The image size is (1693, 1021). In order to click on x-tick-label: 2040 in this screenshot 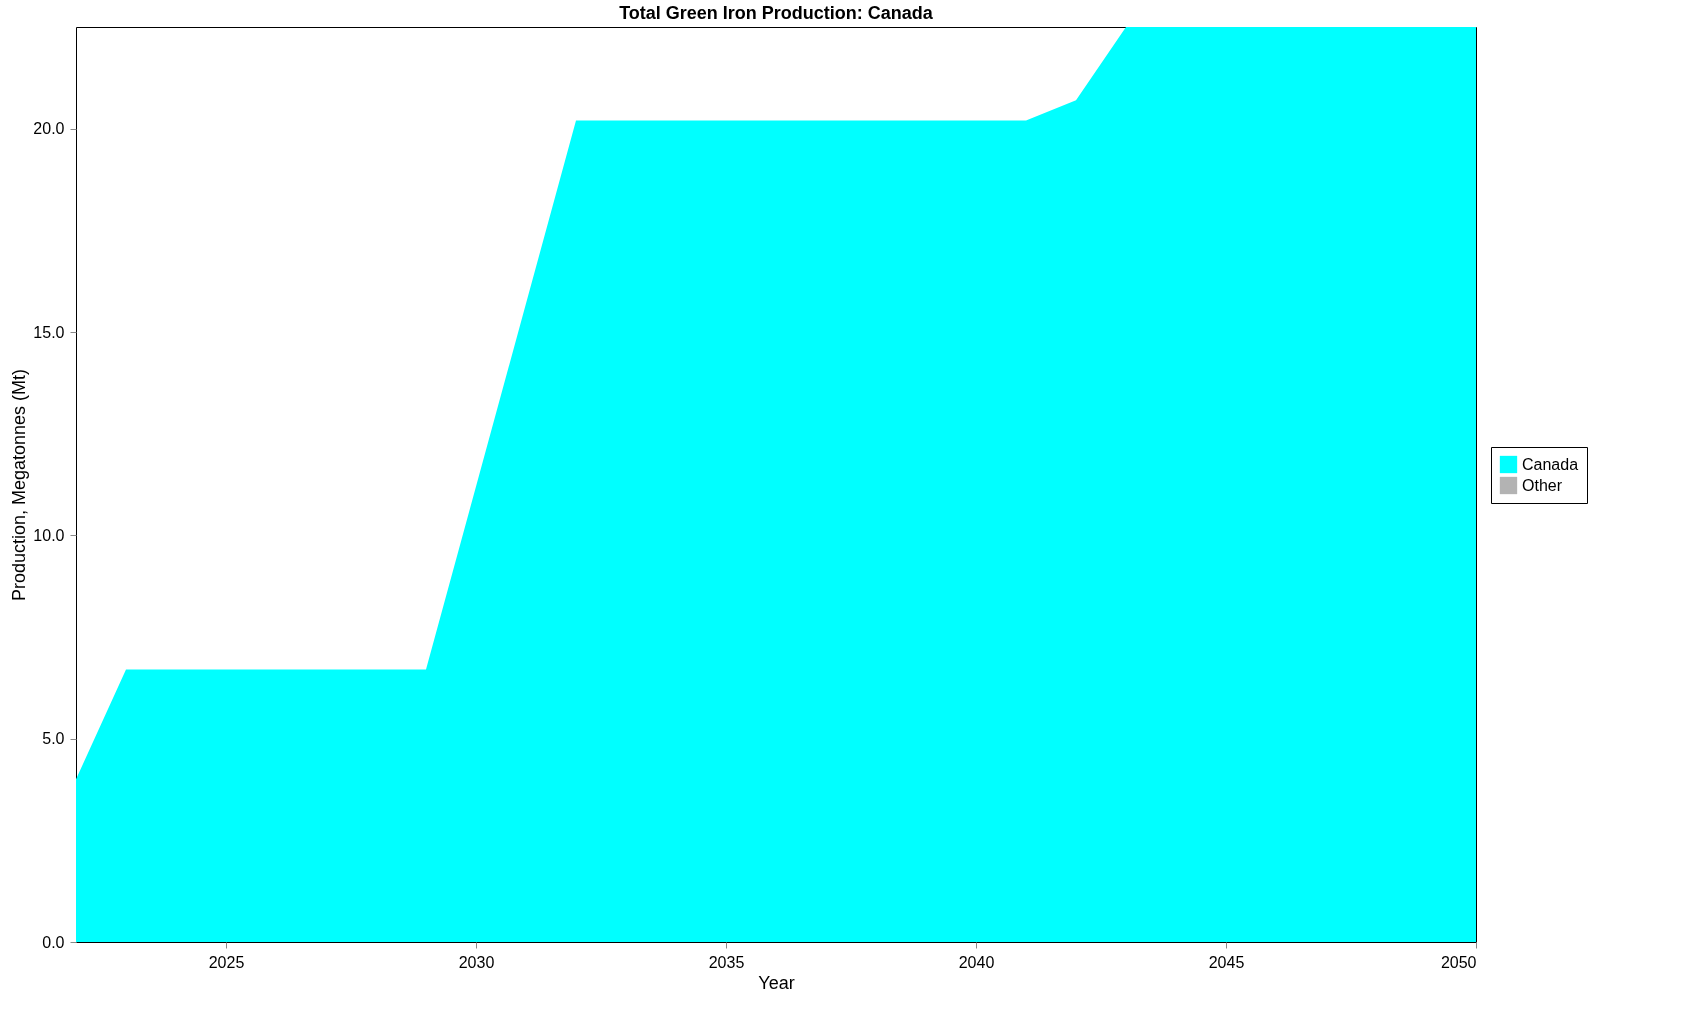, I will do `click(976, 962)`.